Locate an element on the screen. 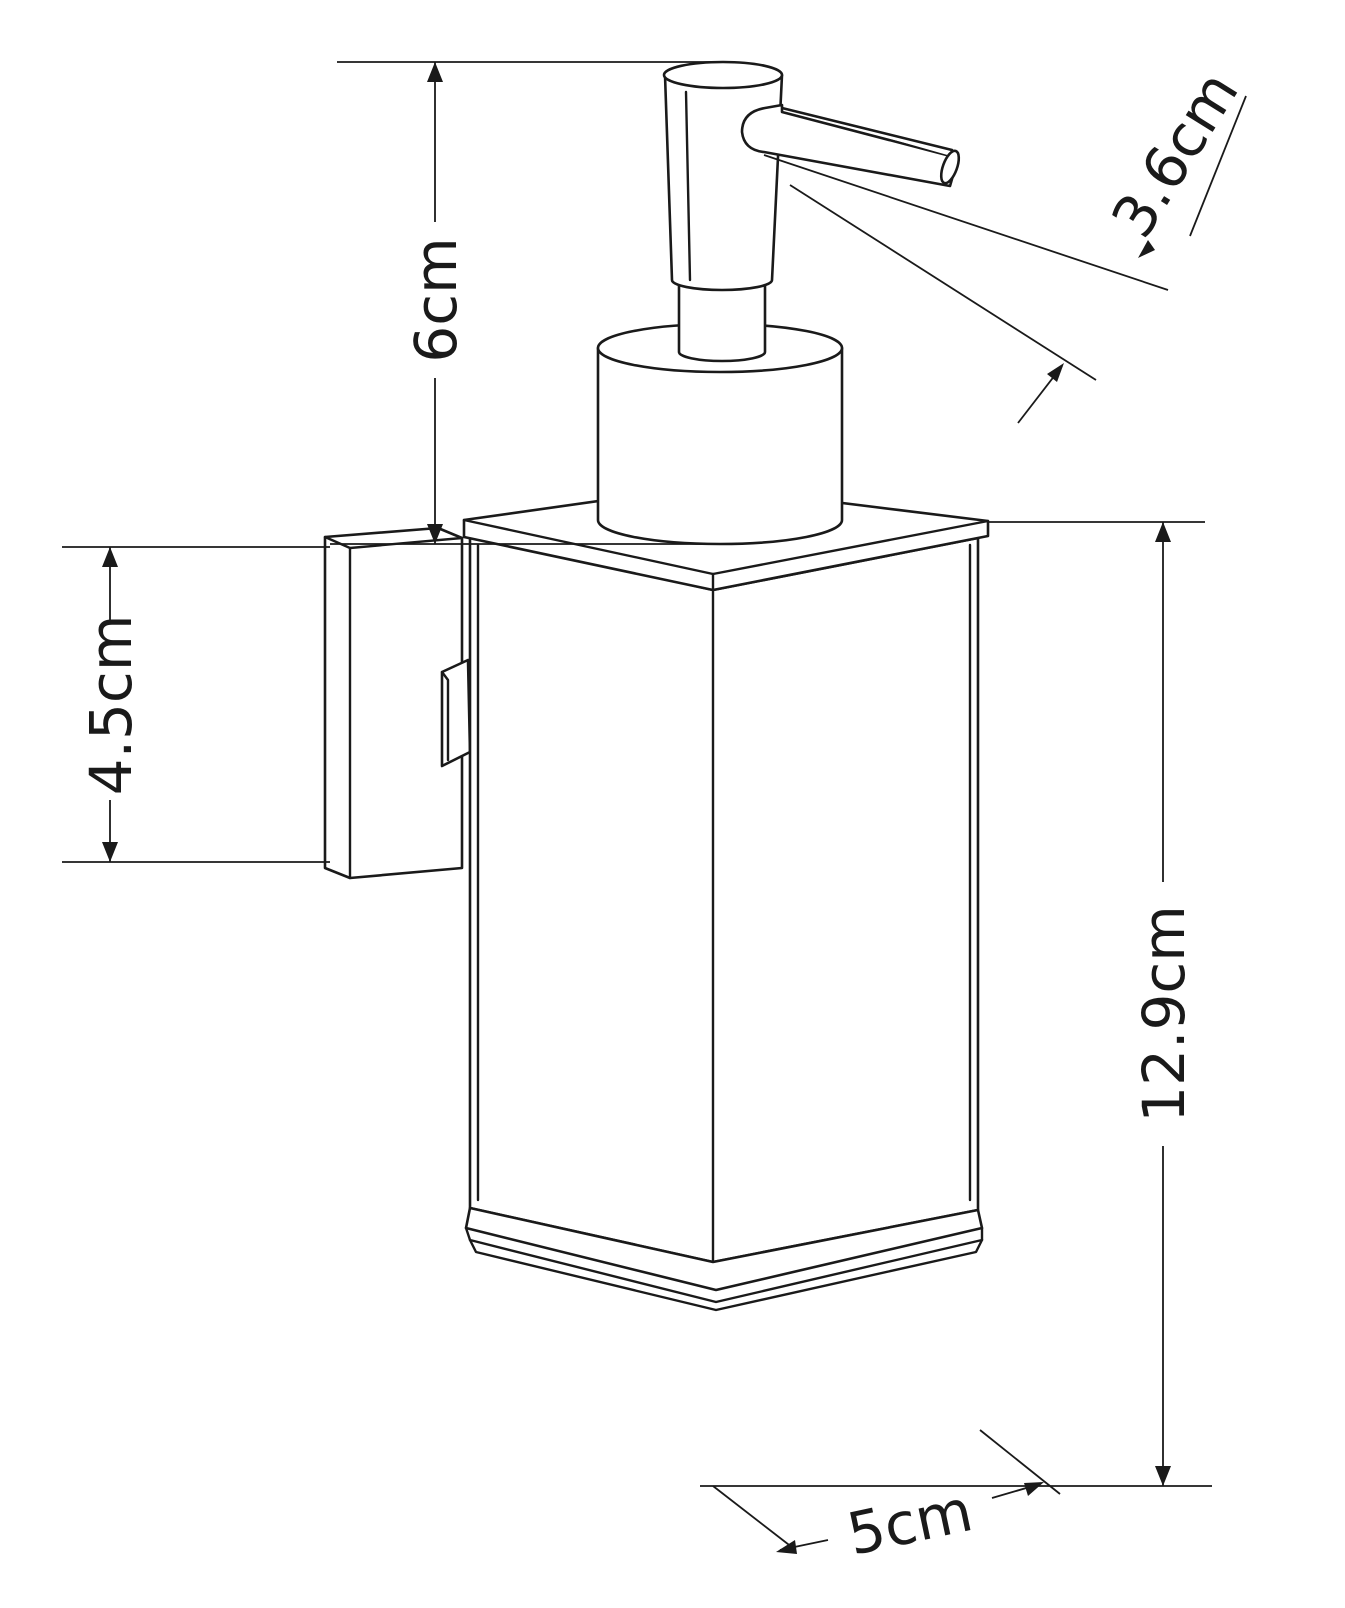 This screenshot has height=1608, width=1345. body-width-label: 5cm is located at coordinates (909, 1522).